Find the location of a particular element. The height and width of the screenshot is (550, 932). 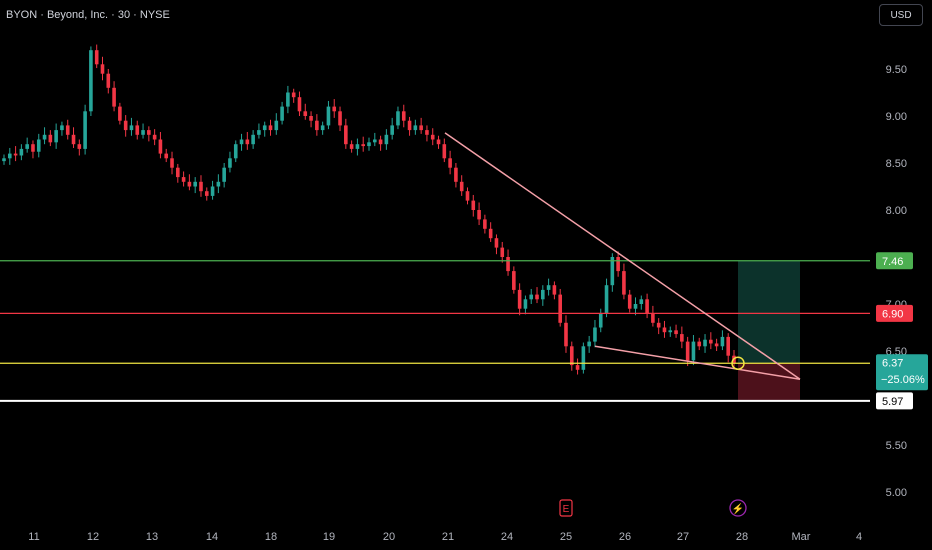

price-label-value: 7.46 is located at coordinates (892, 262).